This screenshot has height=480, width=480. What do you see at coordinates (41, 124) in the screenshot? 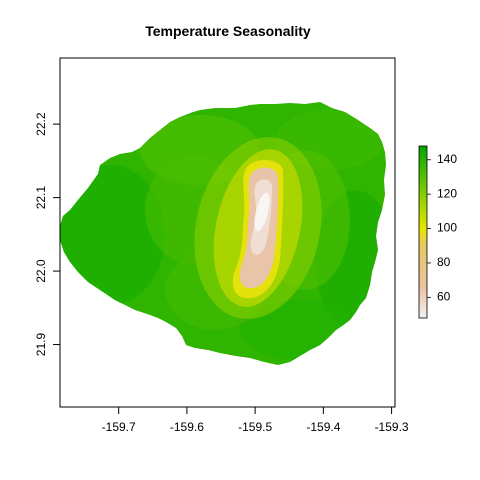
I see `y-tick-label: 22.2` at bounding box center [41, 124].